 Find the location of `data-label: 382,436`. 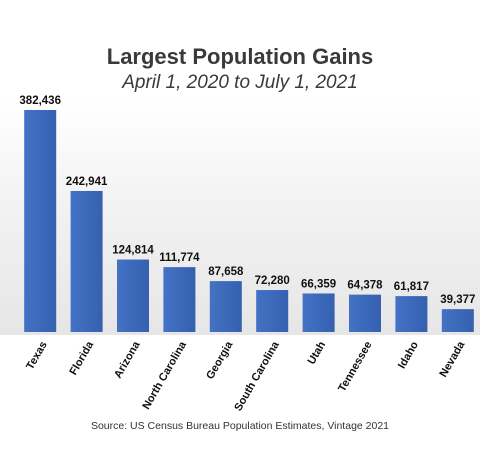

data-label: 382,436 is located at coordinates (40, 101).